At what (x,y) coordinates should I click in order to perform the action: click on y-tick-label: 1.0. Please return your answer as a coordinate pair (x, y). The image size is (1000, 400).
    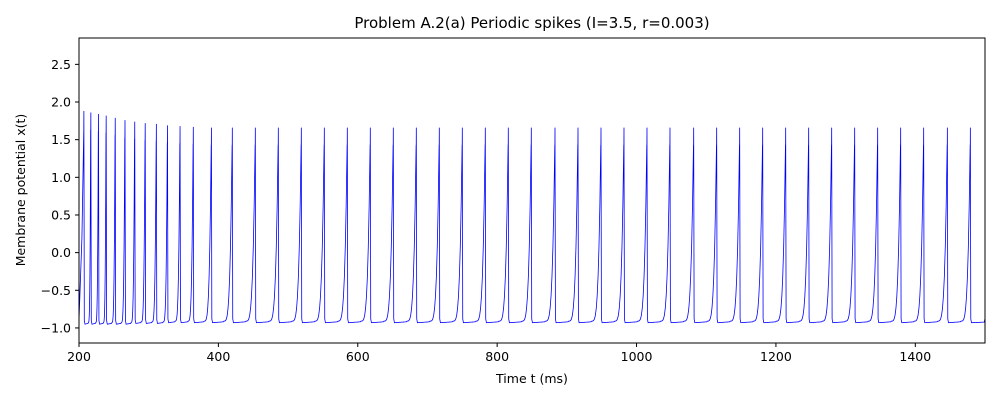
    Looking at the image, I should click on (61, 177).